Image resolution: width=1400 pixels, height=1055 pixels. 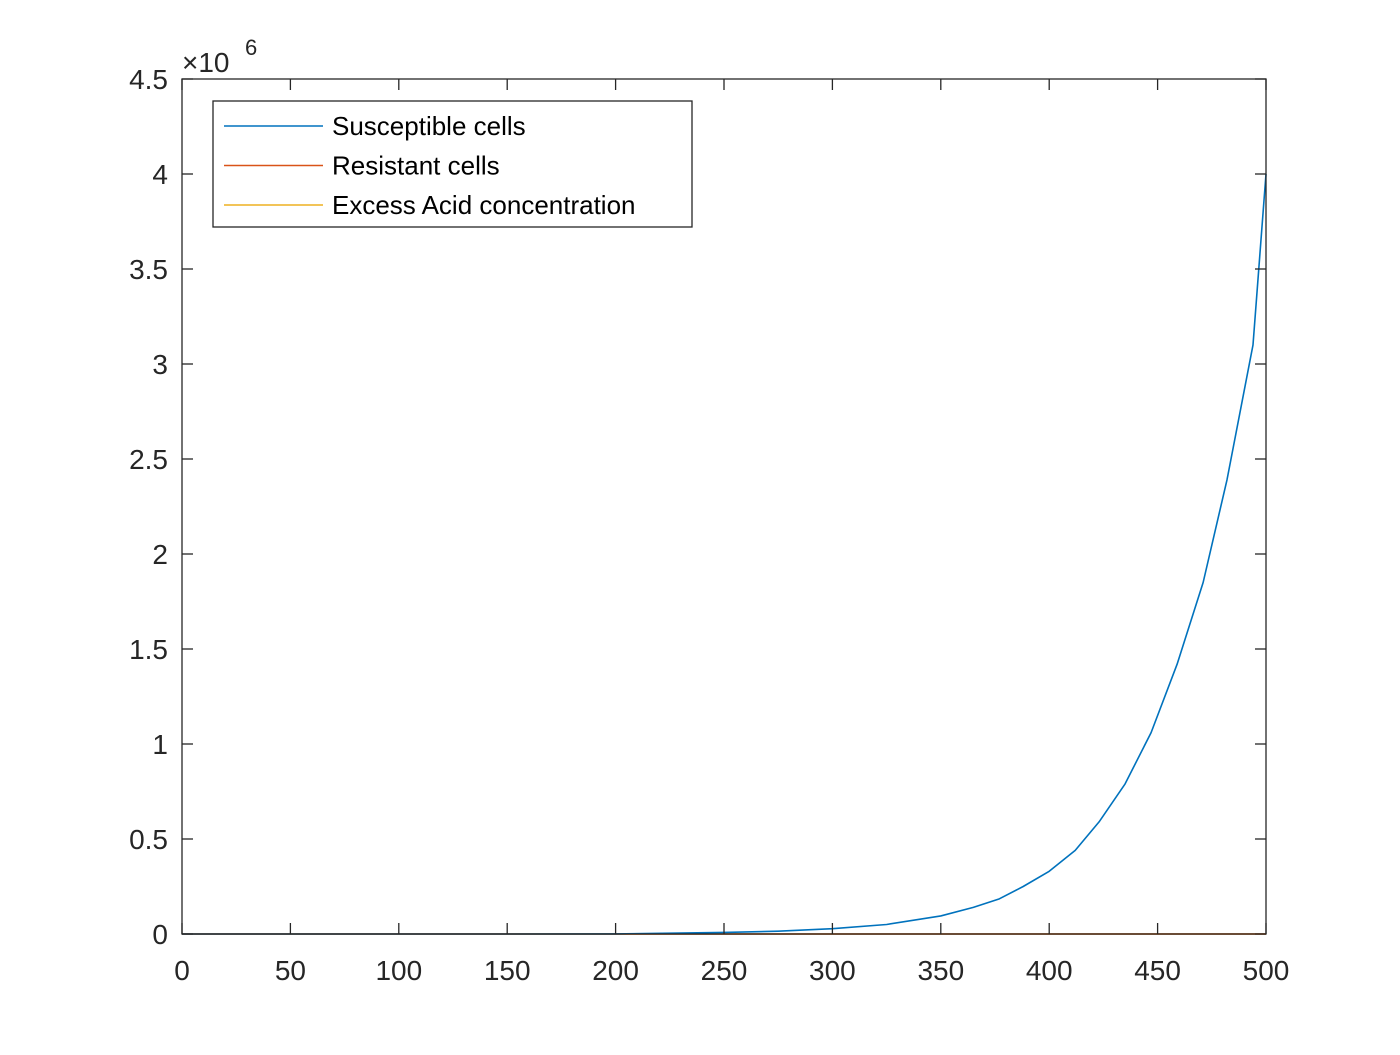 What do you see at coordinates (507, 970) in the screenshot?
I see `x-tick-label: 150` at bounding box center [507, 970].